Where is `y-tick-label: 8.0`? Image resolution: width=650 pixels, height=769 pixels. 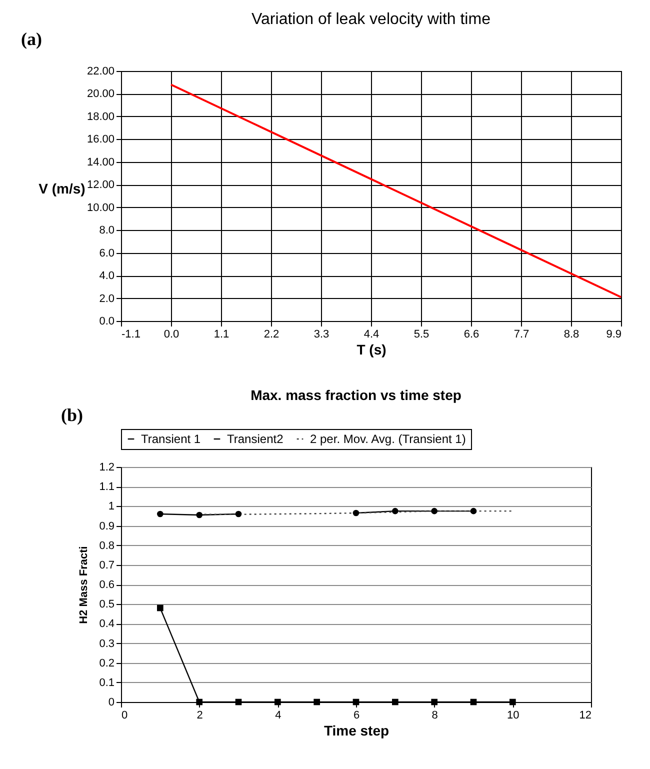 y-tick-label: 8.0 is located at coordinates (106, 230).